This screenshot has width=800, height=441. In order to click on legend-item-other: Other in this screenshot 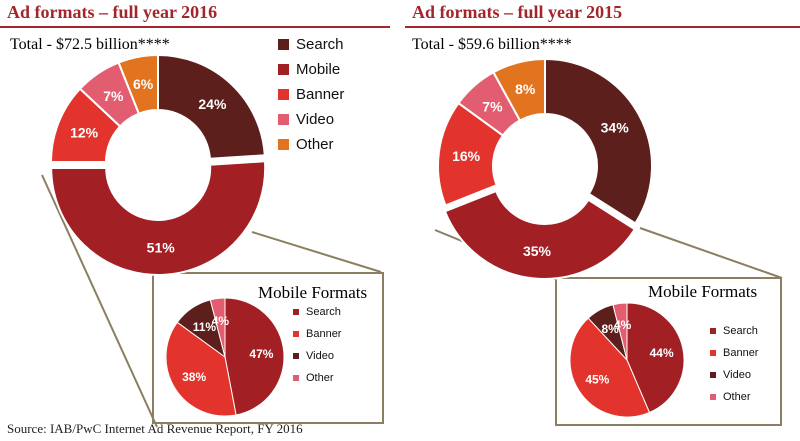, I will do `click(311, 144)`.